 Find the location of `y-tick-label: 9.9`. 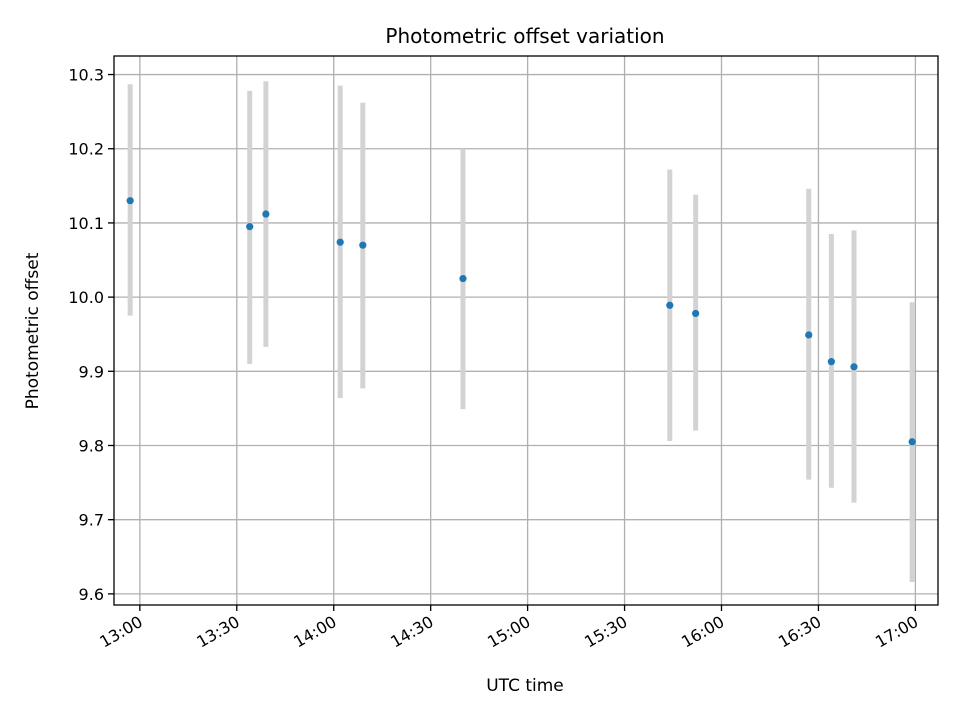

y-tick-label: 9.9 is located at coordinates (91, 371).